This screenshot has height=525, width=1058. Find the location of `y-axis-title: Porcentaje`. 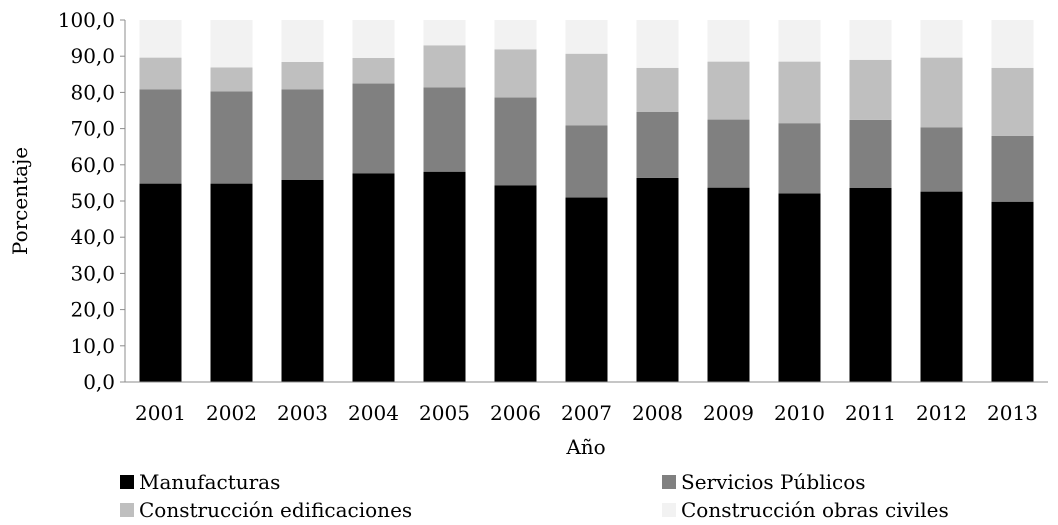

y-axis-title: Porcentaje is located at coordinates (20, 201).